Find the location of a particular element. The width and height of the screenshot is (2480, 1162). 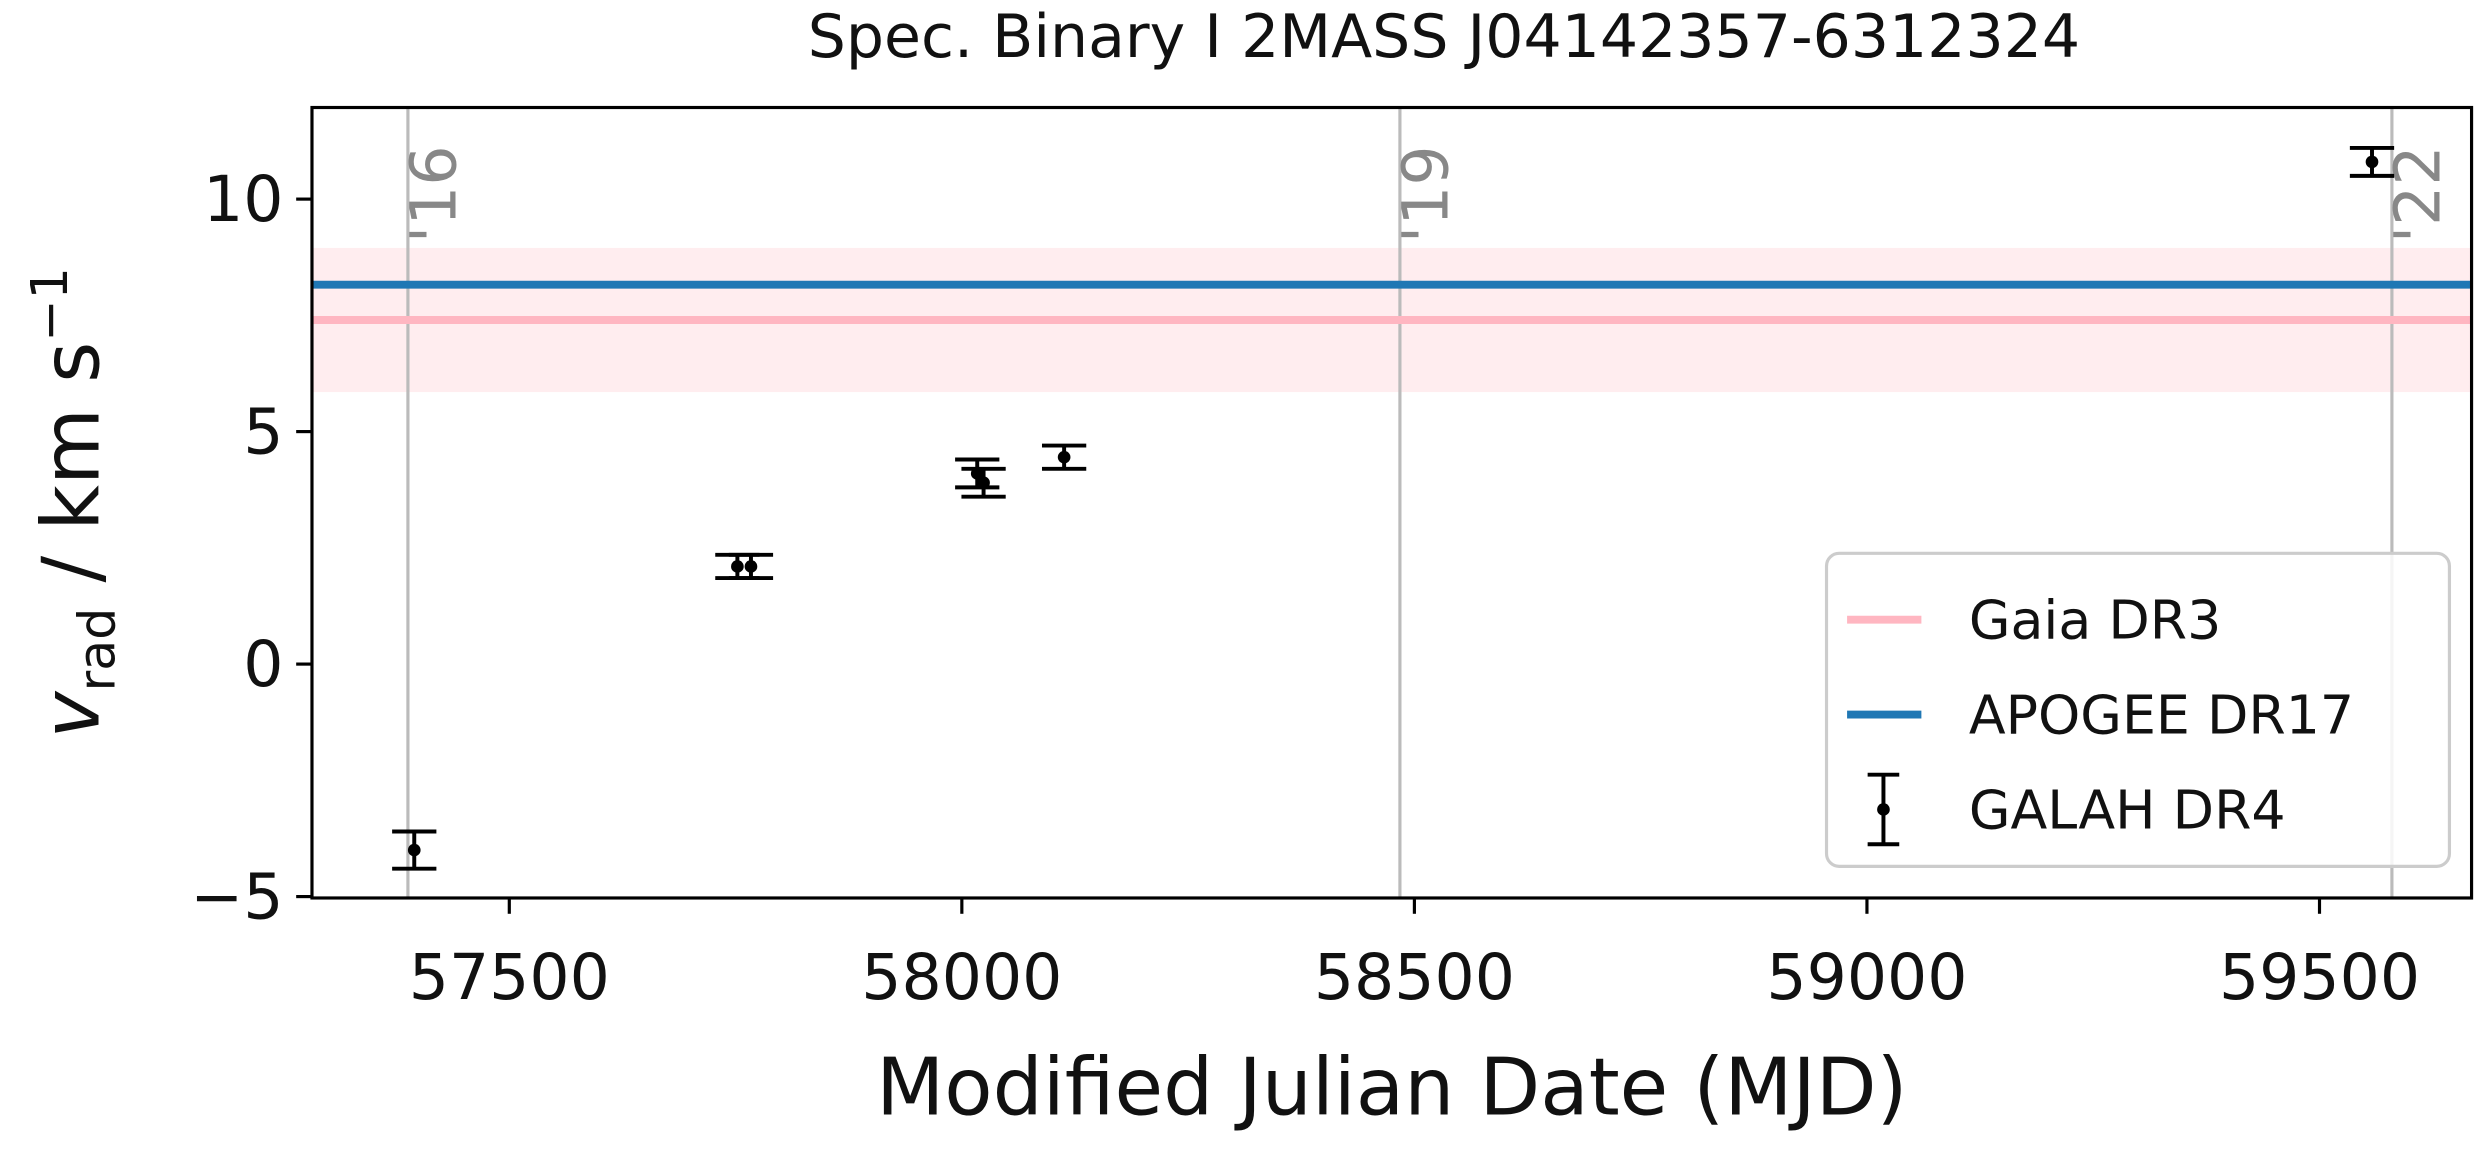

legend: Gaia DR3 APOGEE DR17 GALAH DR4 is located at coordinates (2138, 709).